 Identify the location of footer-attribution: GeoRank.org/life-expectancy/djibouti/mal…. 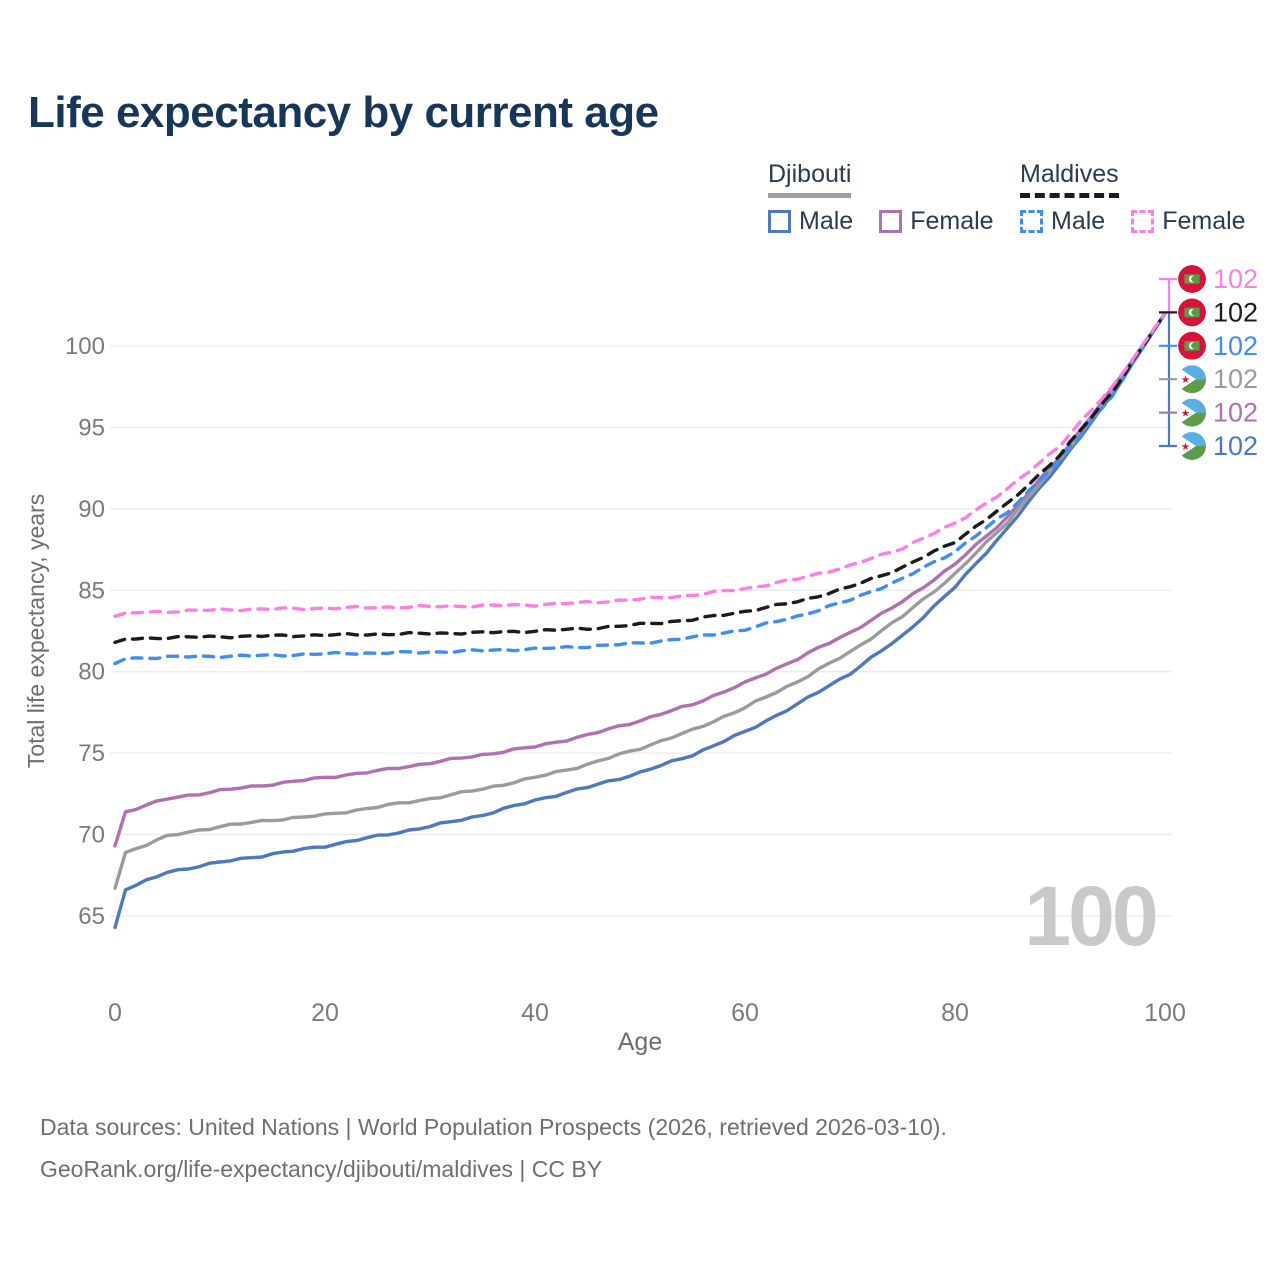
(321, 1169).